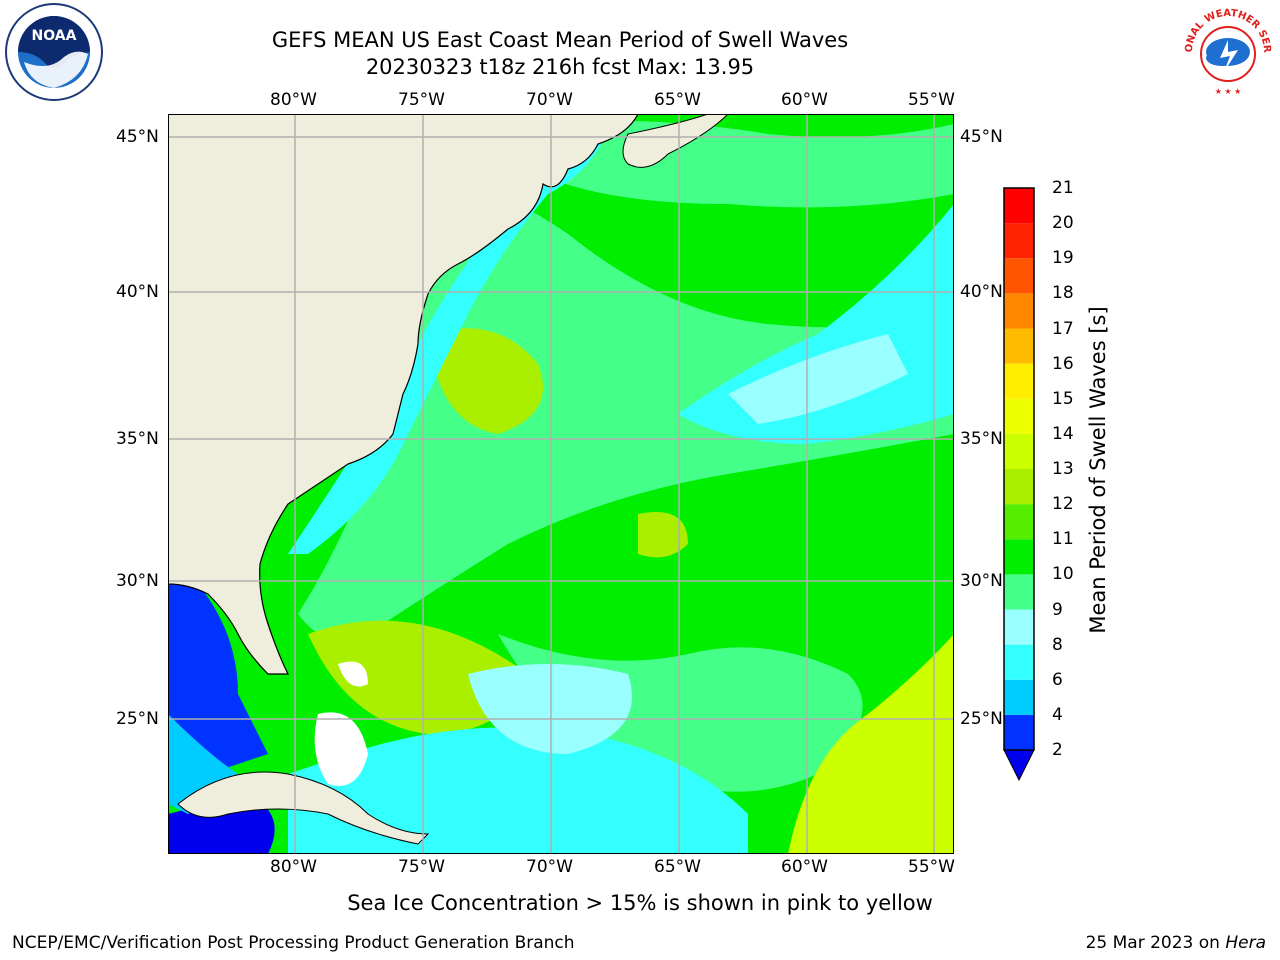  Describe the element at coordinates (518, 790) in the screenshot. I see `field-8s-southwest` at that location.